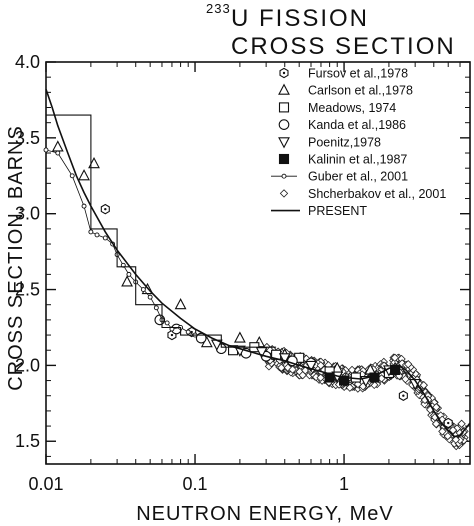  I want to click on legend-item: Kanda et al.,1986, so click(342, 125).